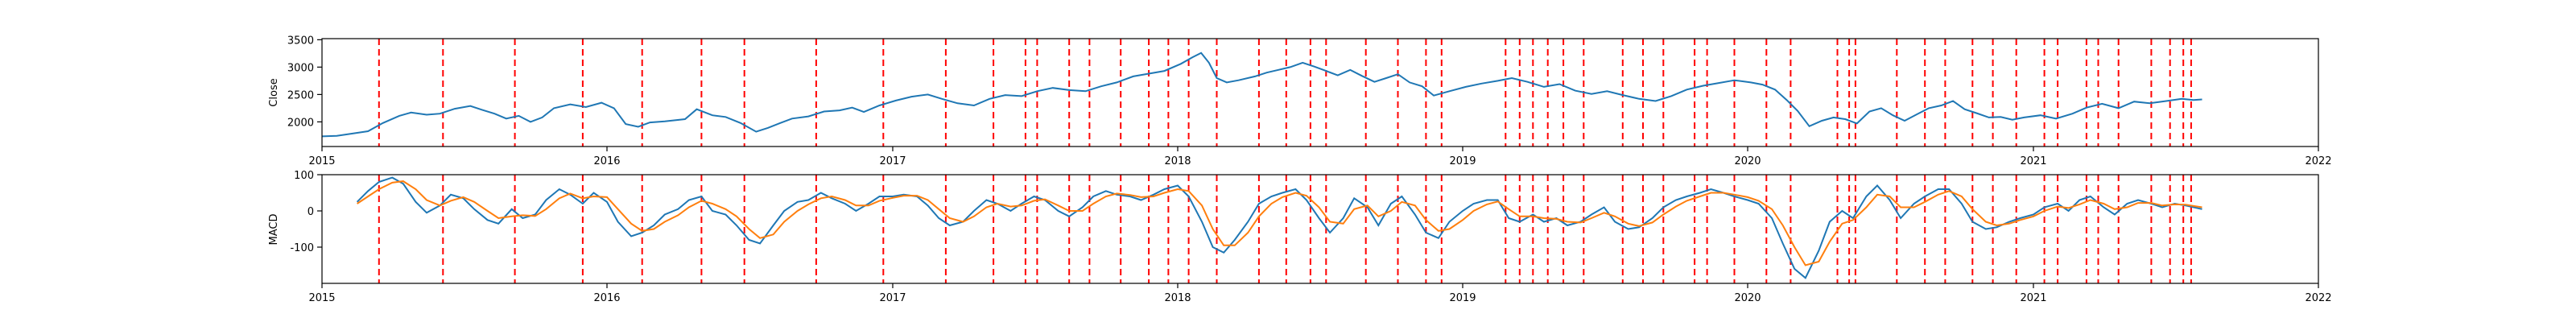 The width and height of the screenshot is (2576, 322). What do you see at coordinates (300, 123) in the screenshot?
I see `y-tick-label: 2000` at bounding box center [300, 123].